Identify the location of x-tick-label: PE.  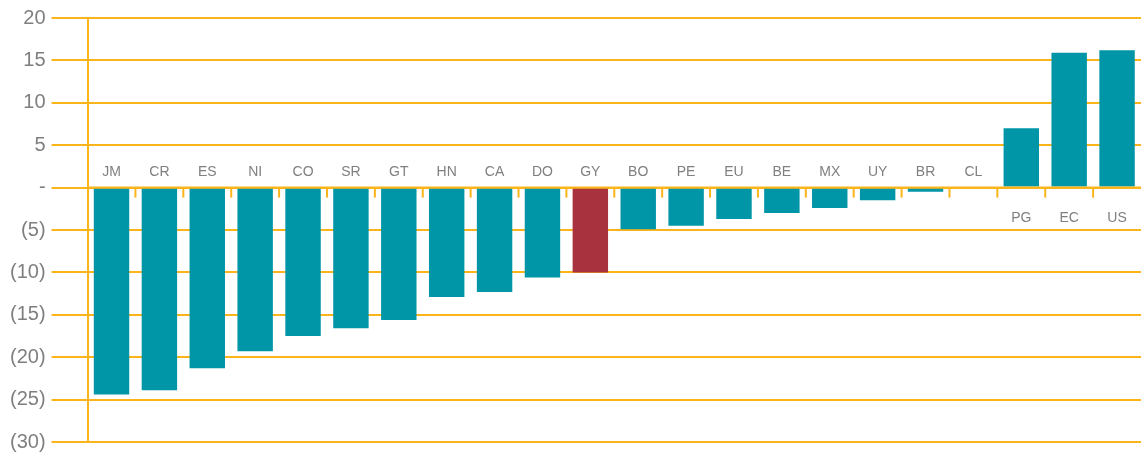
(686, 171).